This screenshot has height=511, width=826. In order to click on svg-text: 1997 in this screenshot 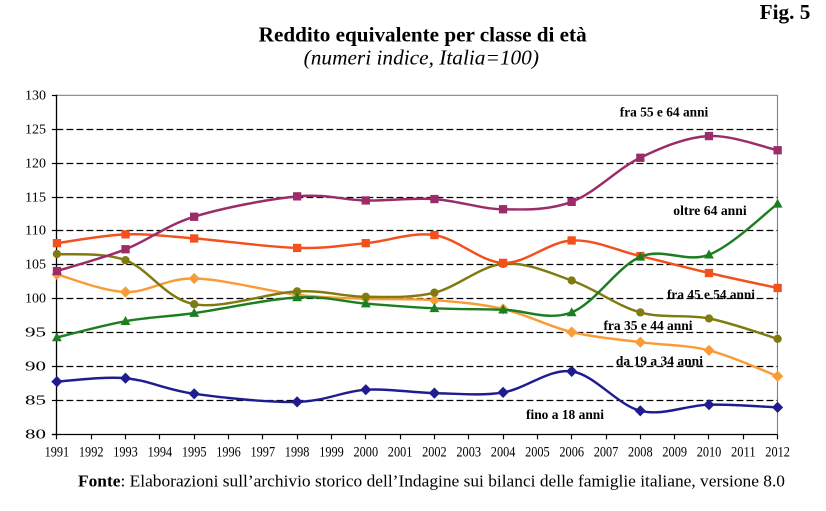, I will do `click(263, 453)`.